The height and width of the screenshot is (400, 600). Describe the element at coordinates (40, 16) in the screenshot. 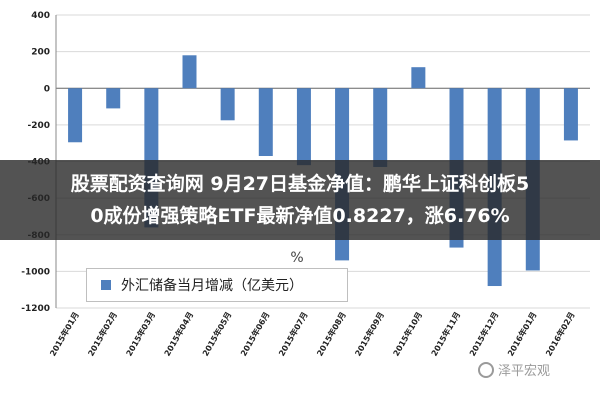

I see `y-tick-label: 400` at that location.